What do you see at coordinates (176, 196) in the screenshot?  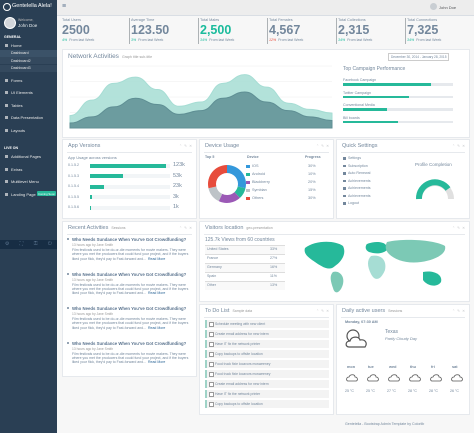 I see `value-label: 3k` at bounding box center [176, 196].